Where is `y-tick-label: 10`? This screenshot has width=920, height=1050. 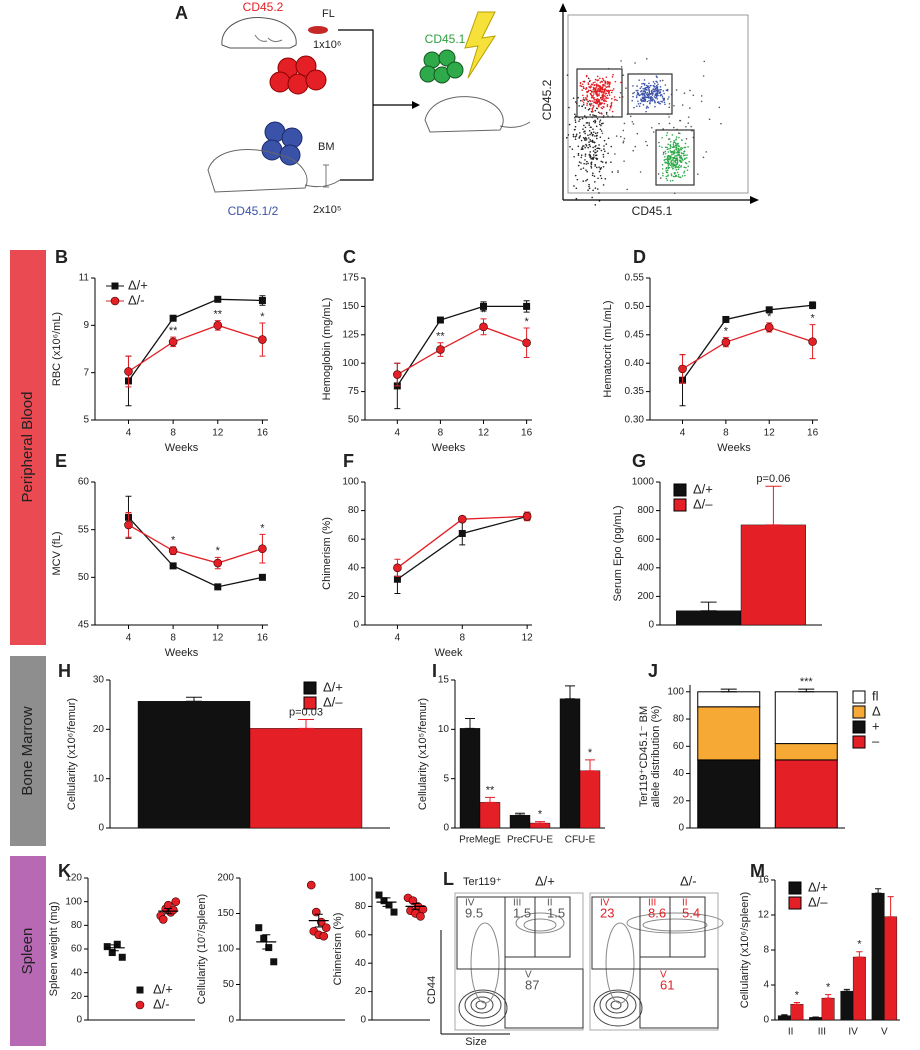 y-tick-label: 10 is located at coordinates (99, 778).